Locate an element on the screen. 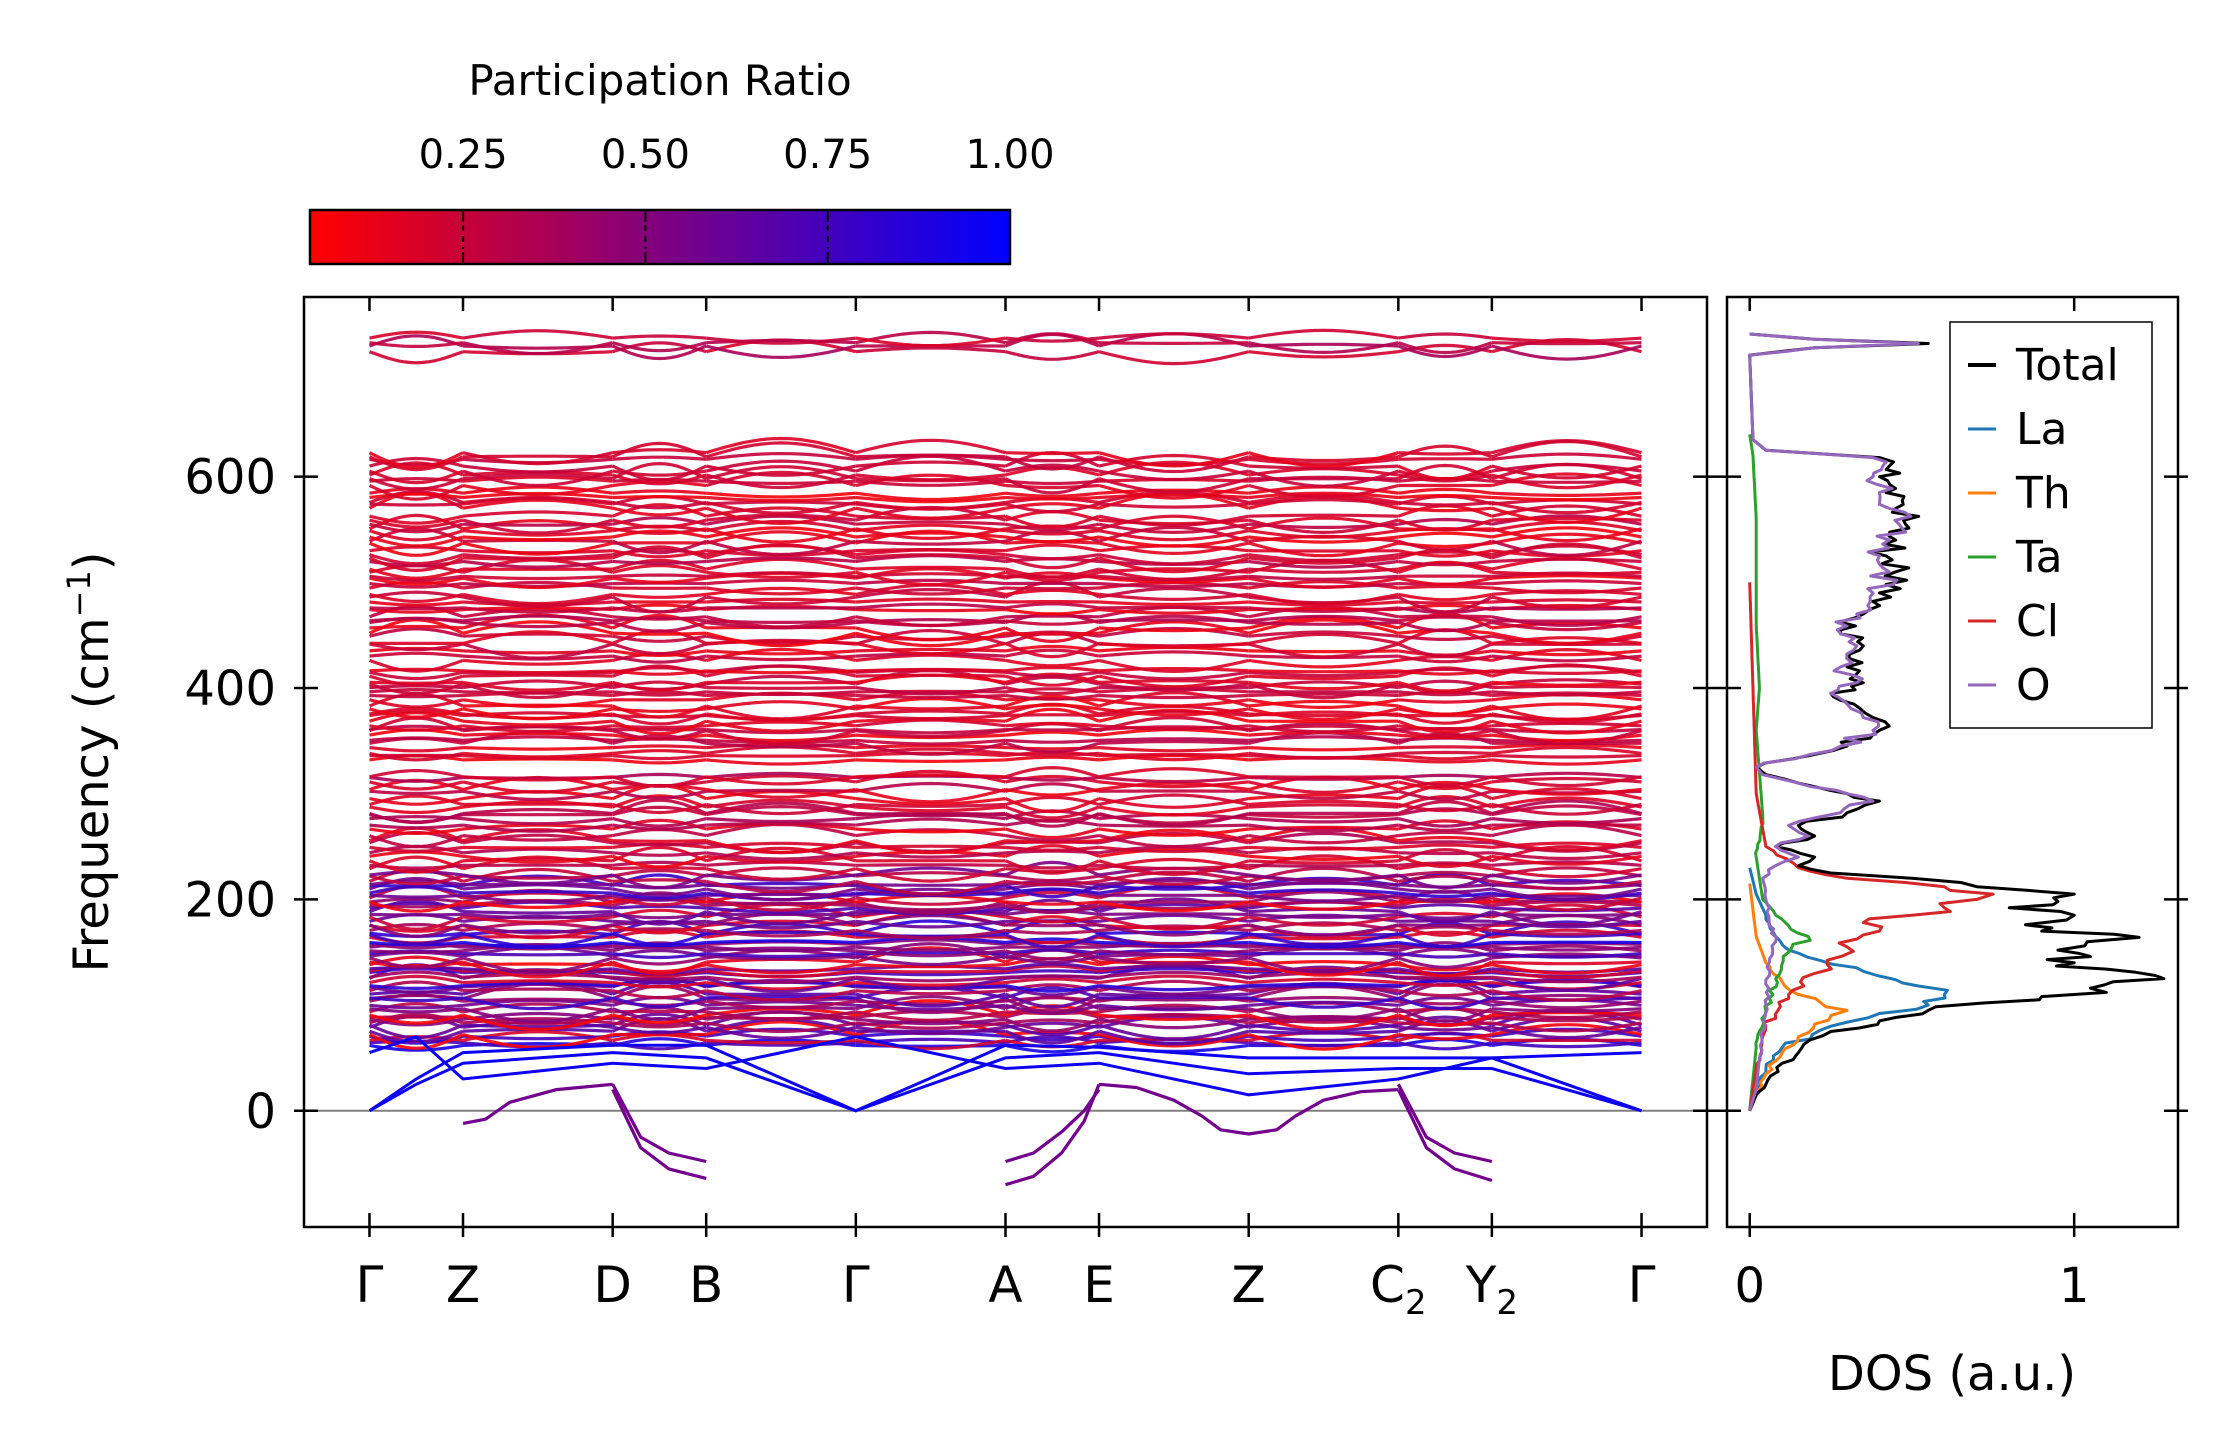  dos-legend: Total La Th Ta Cl O is located at coordinates (2051, 525).